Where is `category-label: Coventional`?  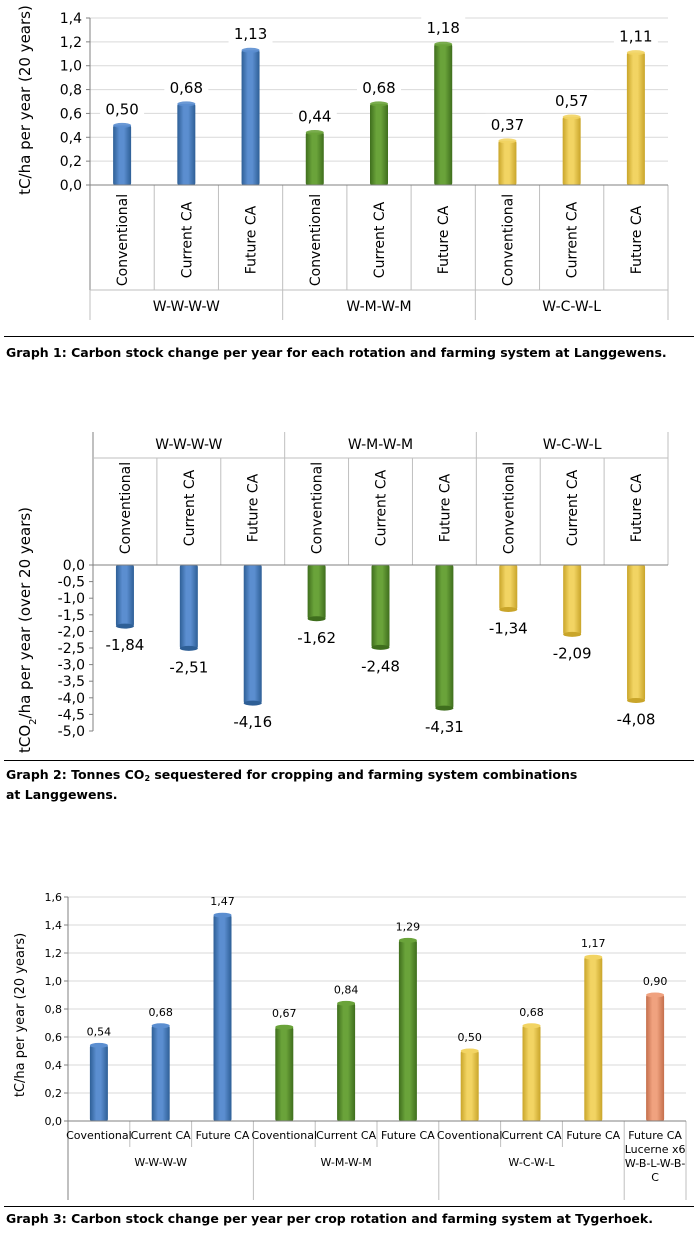 category-label: Coventional is located at coordinates (470, 1135).